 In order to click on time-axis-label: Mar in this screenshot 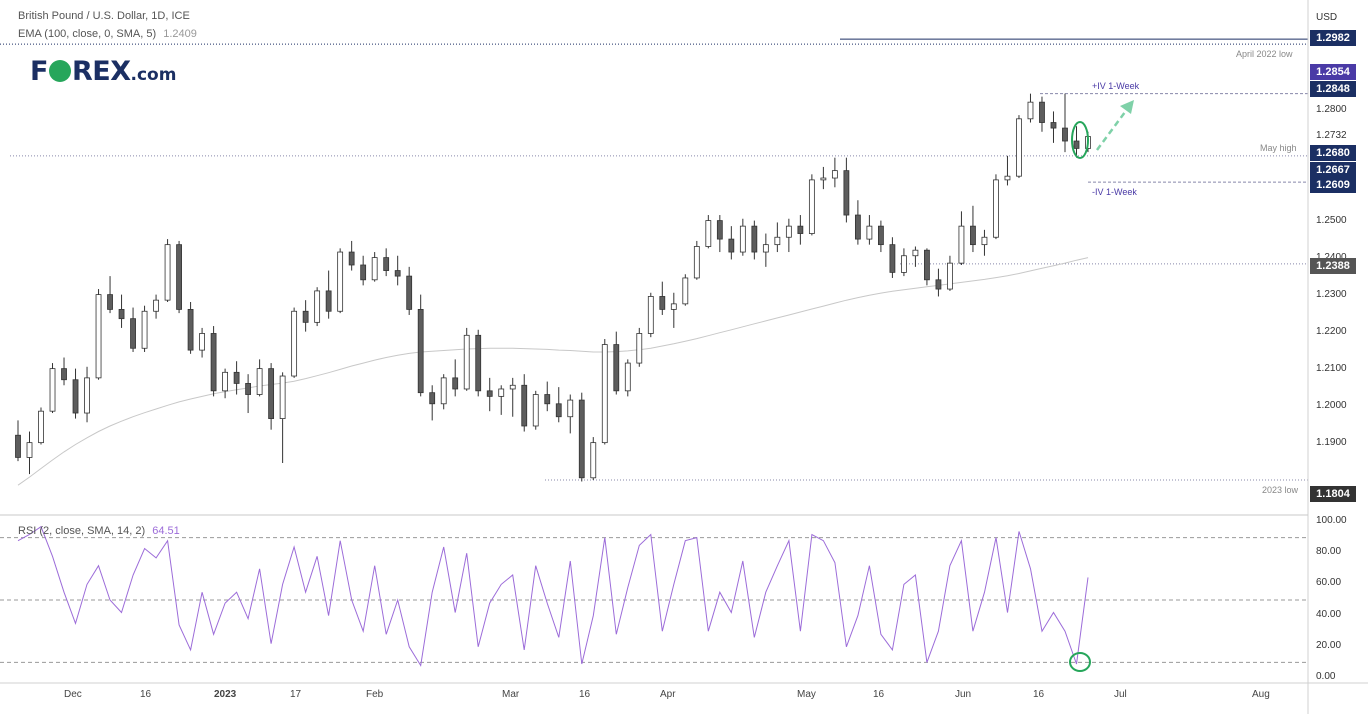, I will do `click(511, 694)`.